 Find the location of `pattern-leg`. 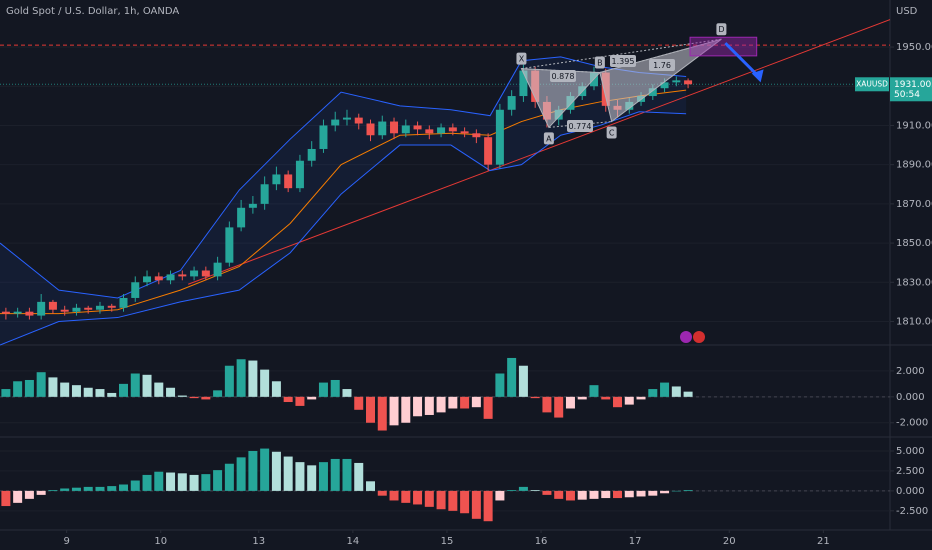

pattern-leg is located at coordinates (660, 80).